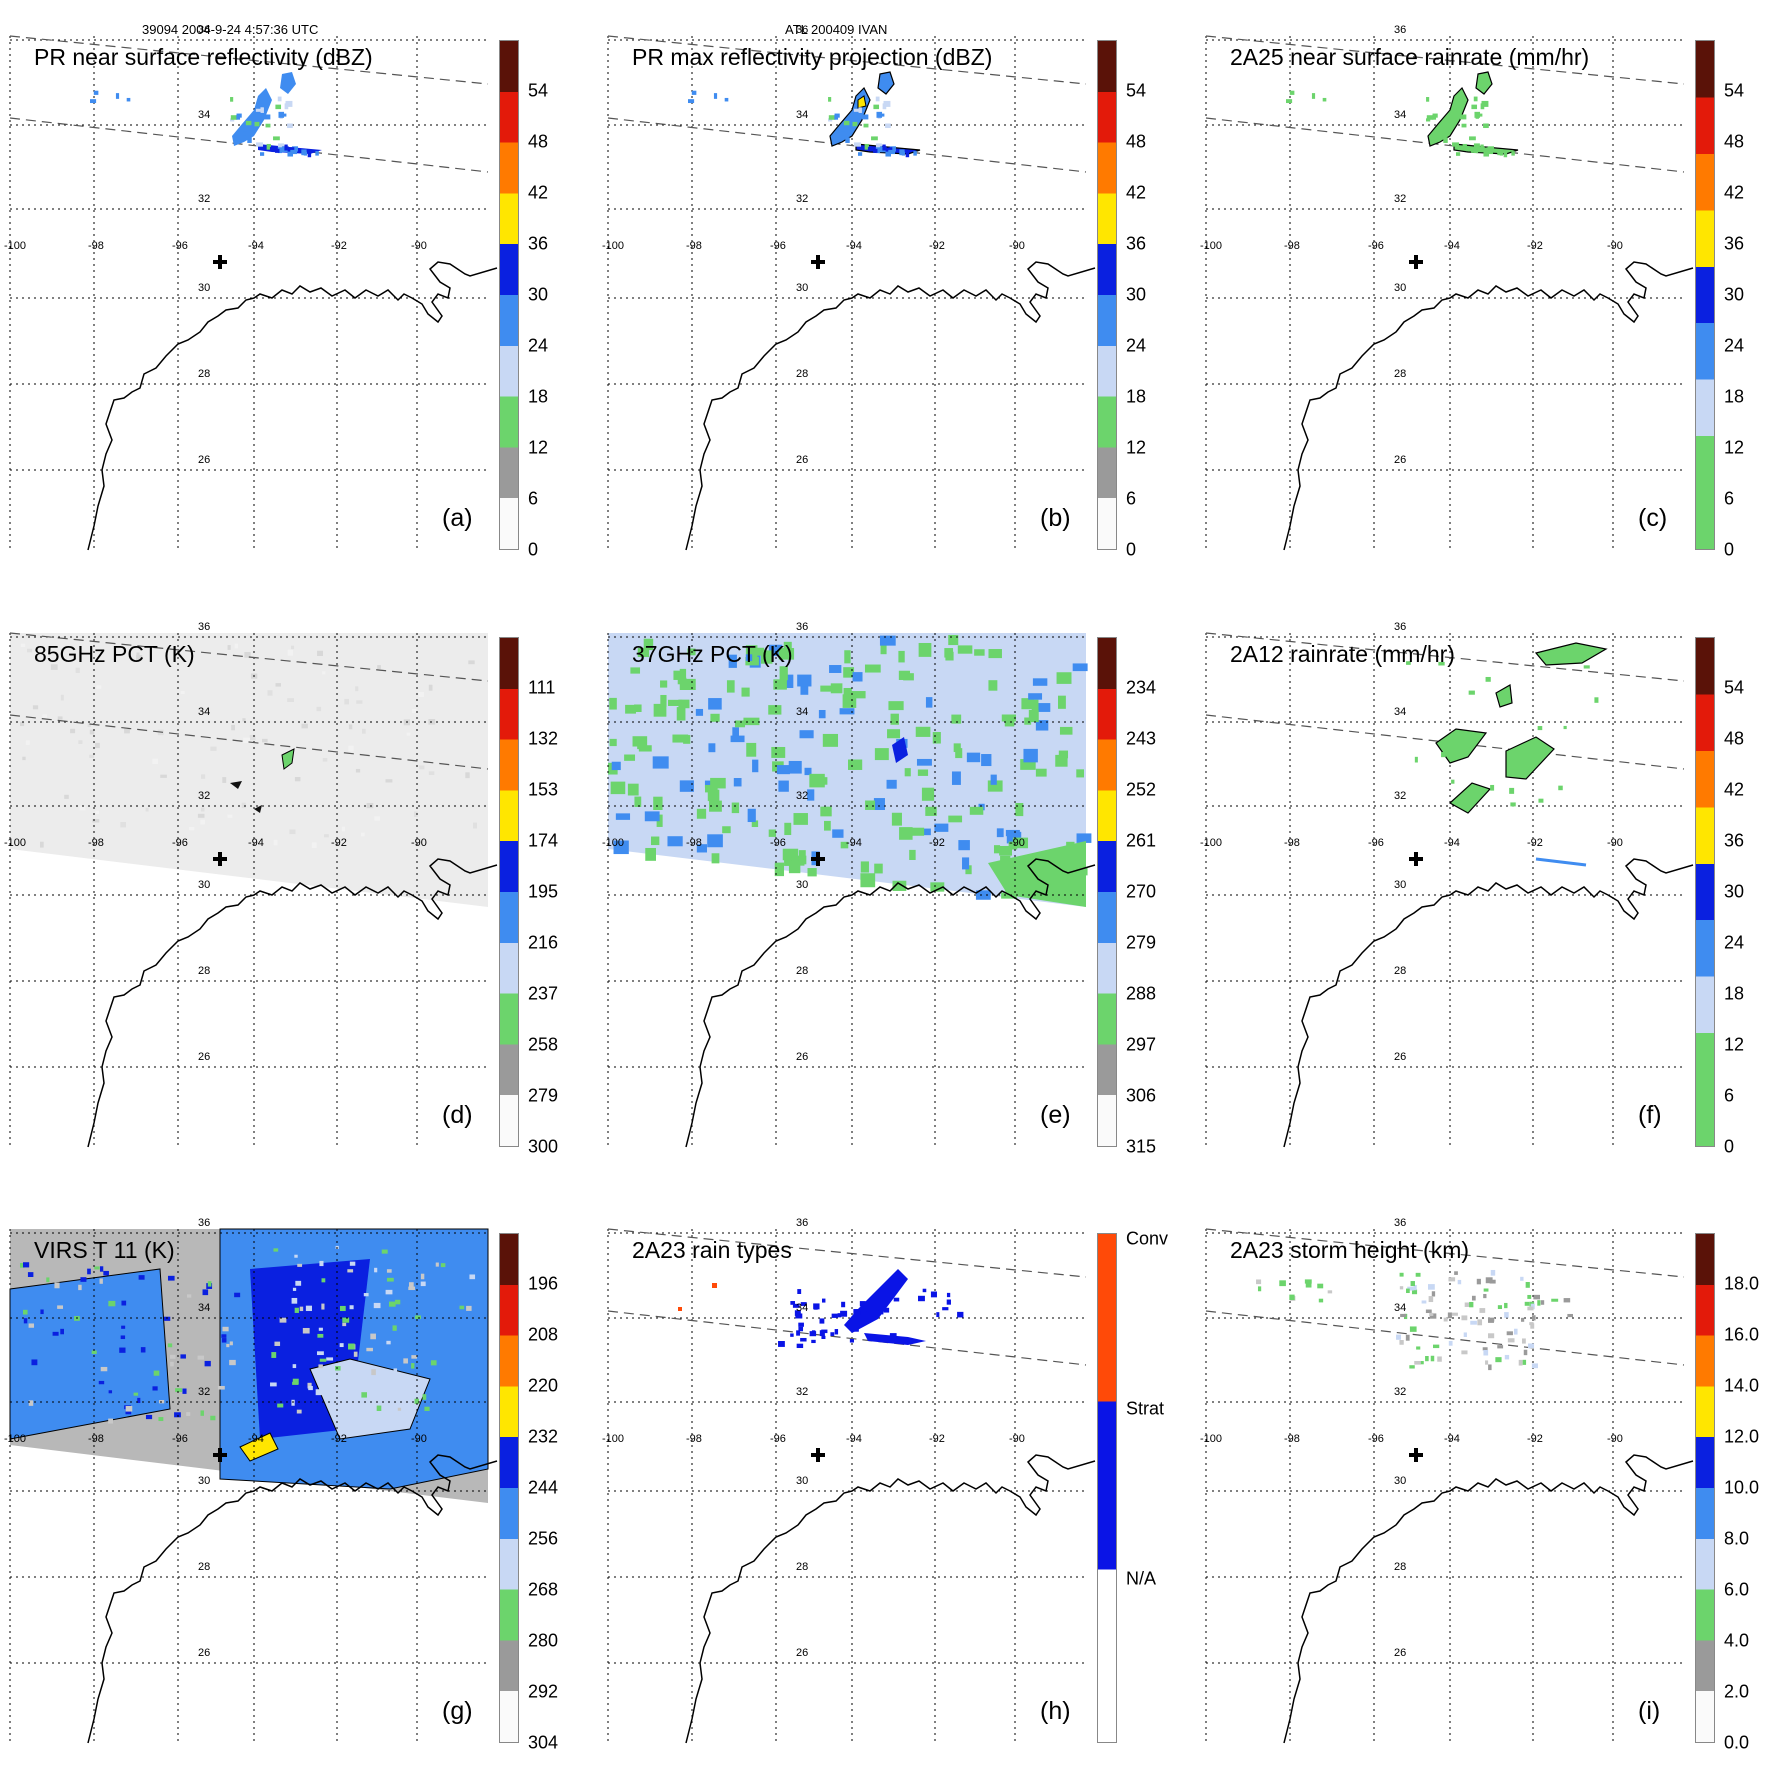 The image size is (1771, 1779). I want to click on graticule, so click(248, 1486).